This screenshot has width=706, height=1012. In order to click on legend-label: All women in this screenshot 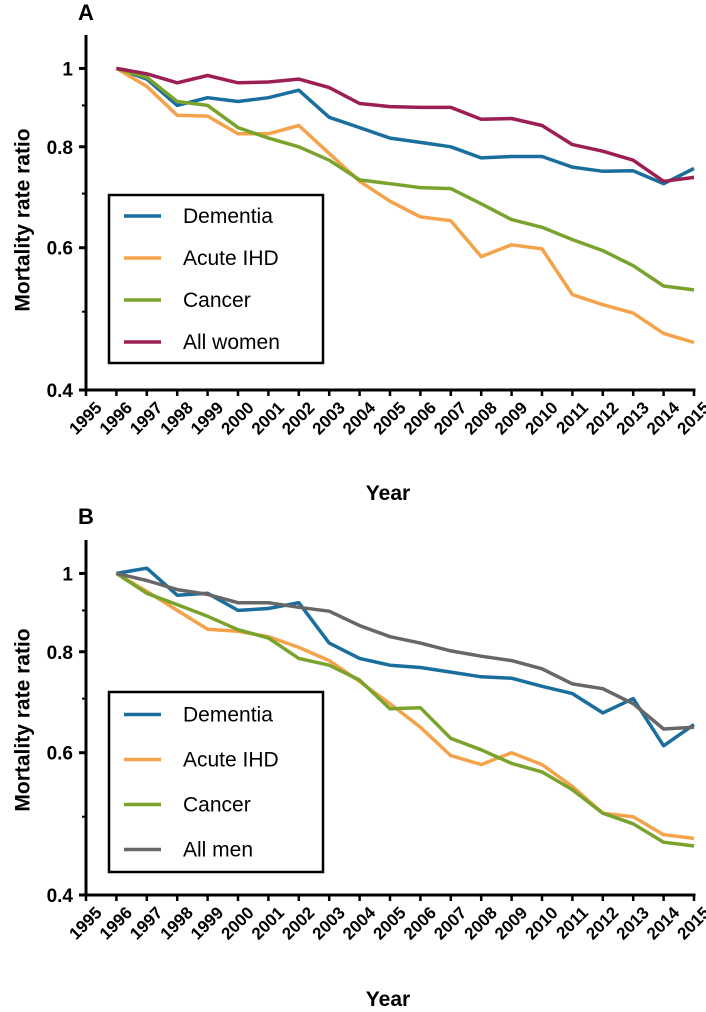, I will do `click(231, 342)`.